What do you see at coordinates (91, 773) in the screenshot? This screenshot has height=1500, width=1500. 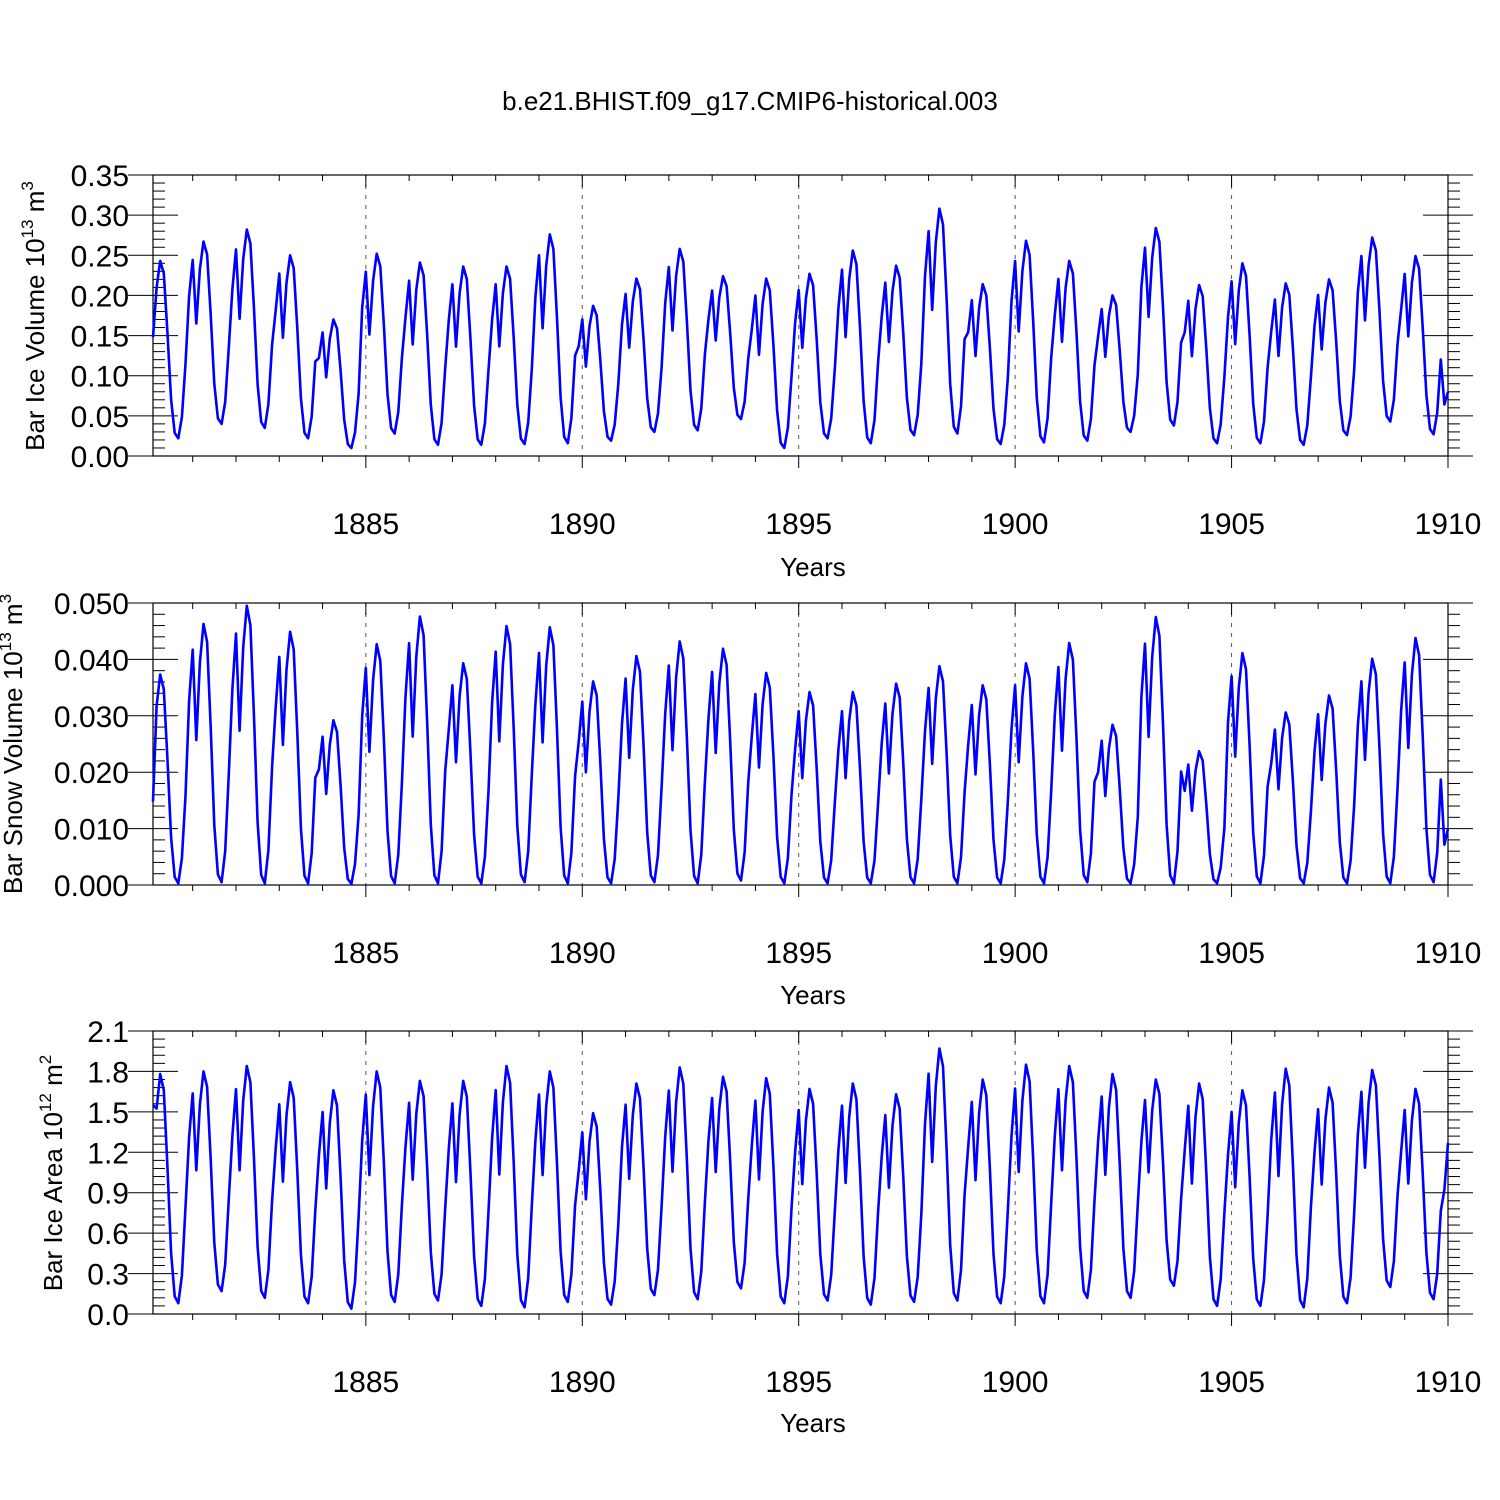 I see `y-tick-label: 0.020` at bounding box center [91, 773].